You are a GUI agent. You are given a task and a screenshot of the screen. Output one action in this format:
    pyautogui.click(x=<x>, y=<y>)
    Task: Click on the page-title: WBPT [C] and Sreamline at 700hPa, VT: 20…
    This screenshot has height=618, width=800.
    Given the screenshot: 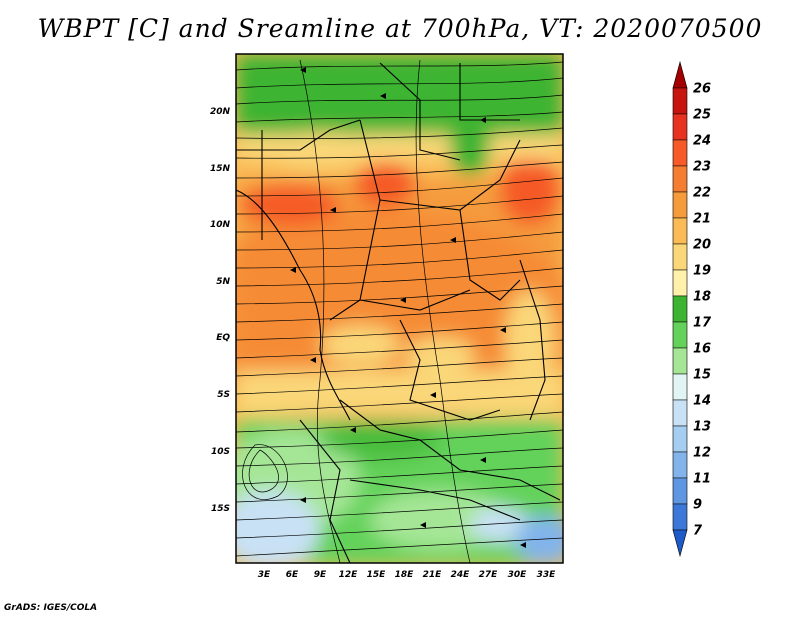 What is the action you would take?
    pyautogui.click(x=400, y=28)
    